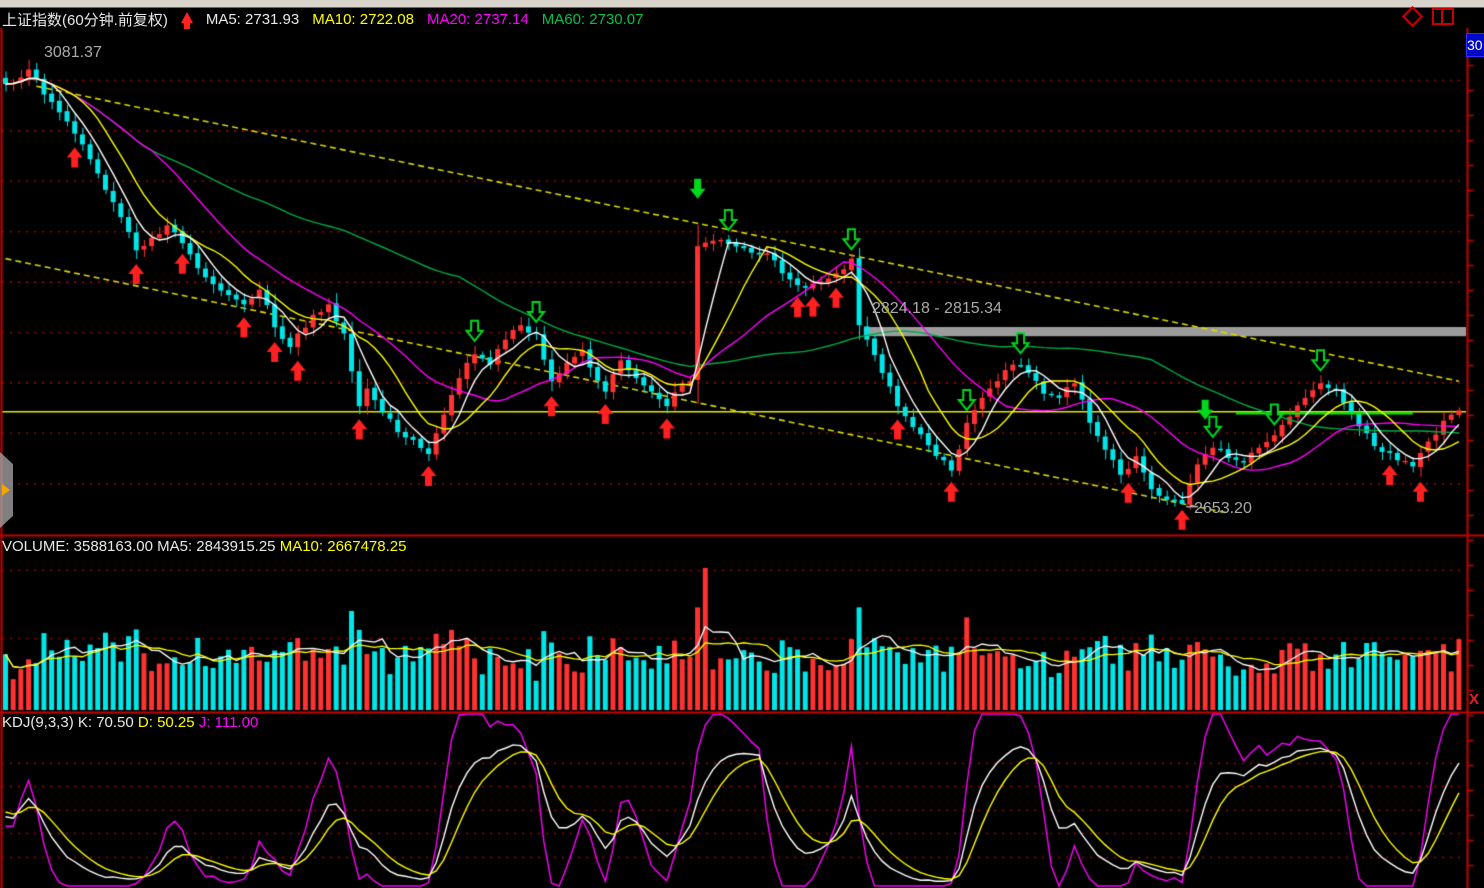 The image size is (1484, 888). What do you see at coordinates (186, 20) in the screenshot?
I see `up-arrow-icon` at bounding box center [186, 20].